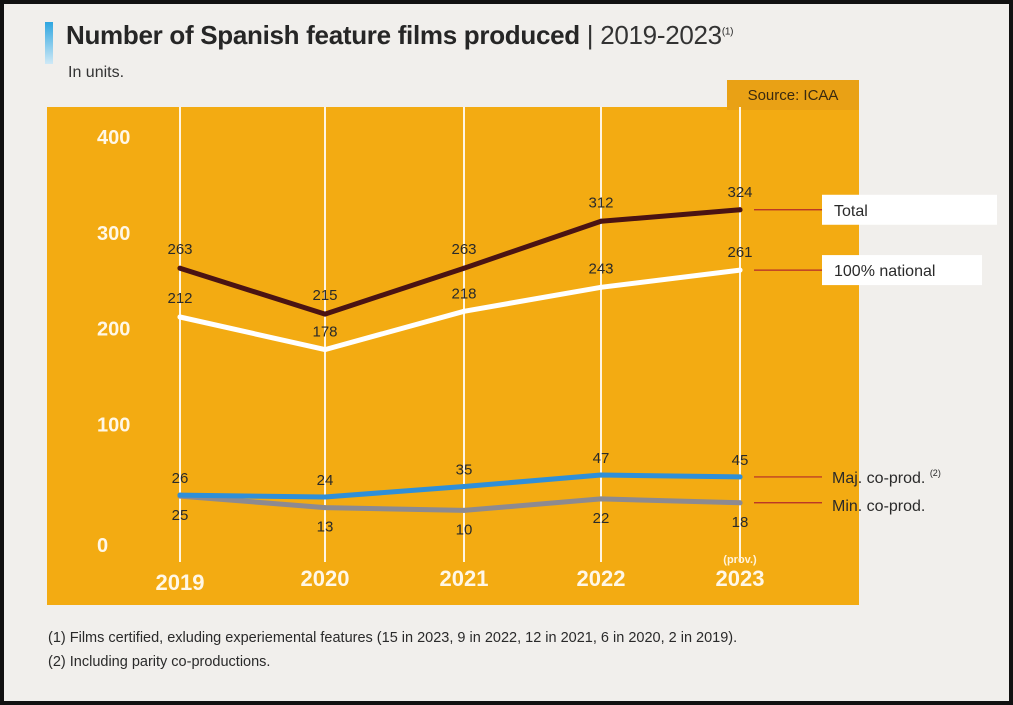  What do you see at coordinates (325, 314) in the screenshot?
I see `point-total-2020` at bounding box center [325, 314].